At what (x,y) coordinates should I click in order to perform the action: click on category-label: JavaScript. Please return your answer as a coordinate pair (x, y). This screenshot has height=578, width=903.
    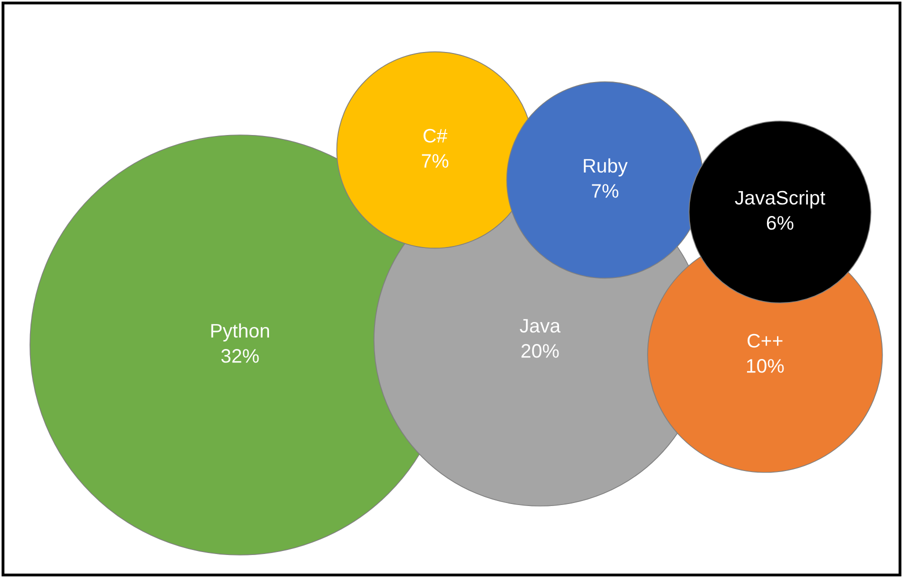
    Looking at the image, I should click on (780, 199).